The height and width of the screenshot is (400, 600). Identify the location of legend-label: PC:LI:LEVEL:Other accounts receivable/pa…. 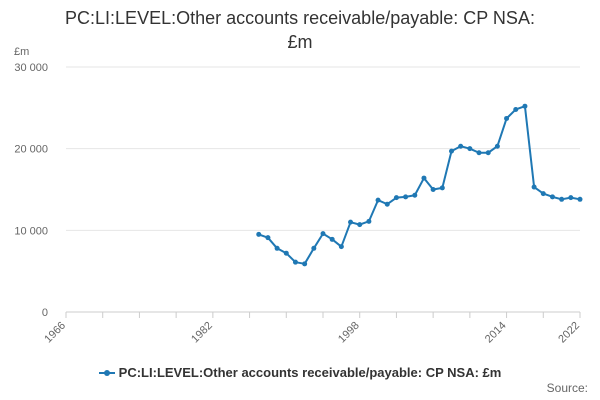
(310, 372).